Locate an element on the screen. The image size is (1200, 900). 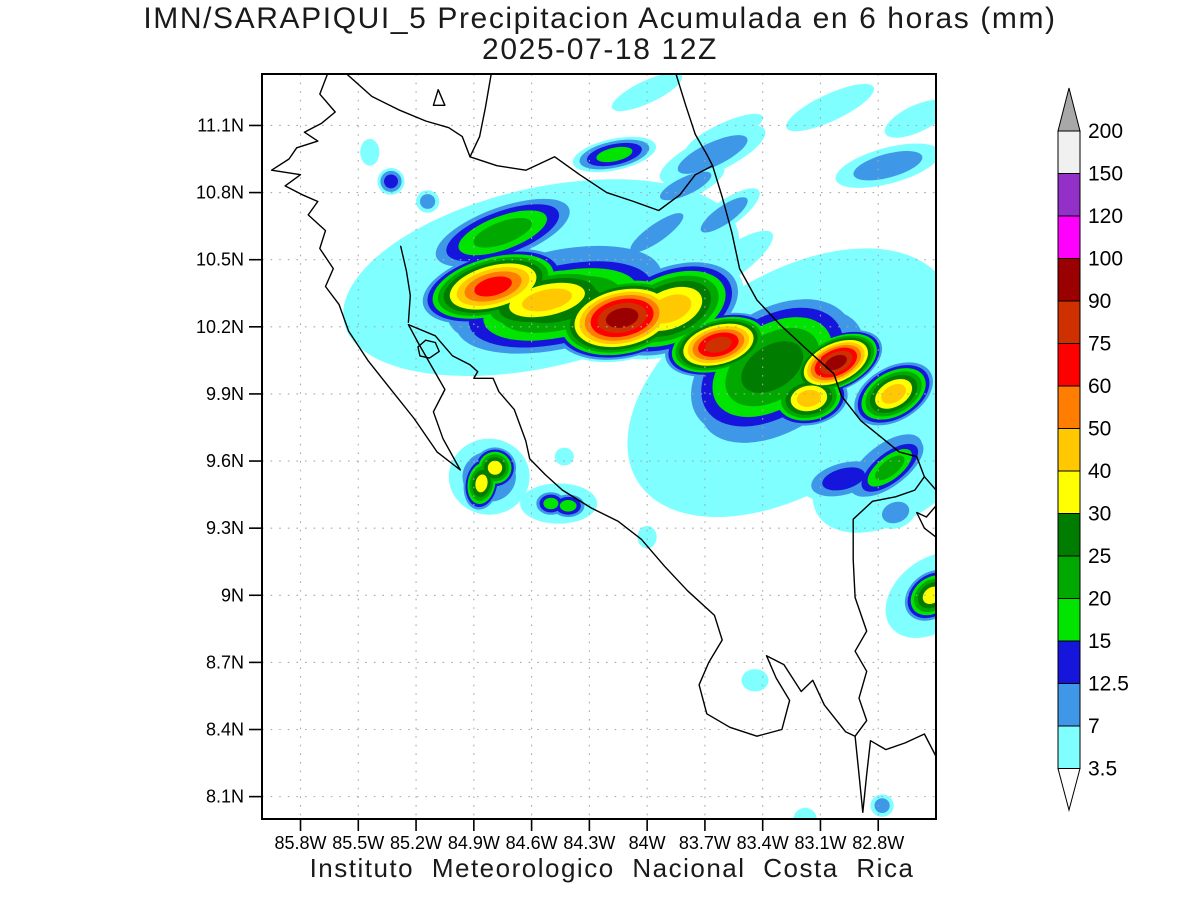
lon-tick-label: 84.3W is located at coordinates (589, 843).